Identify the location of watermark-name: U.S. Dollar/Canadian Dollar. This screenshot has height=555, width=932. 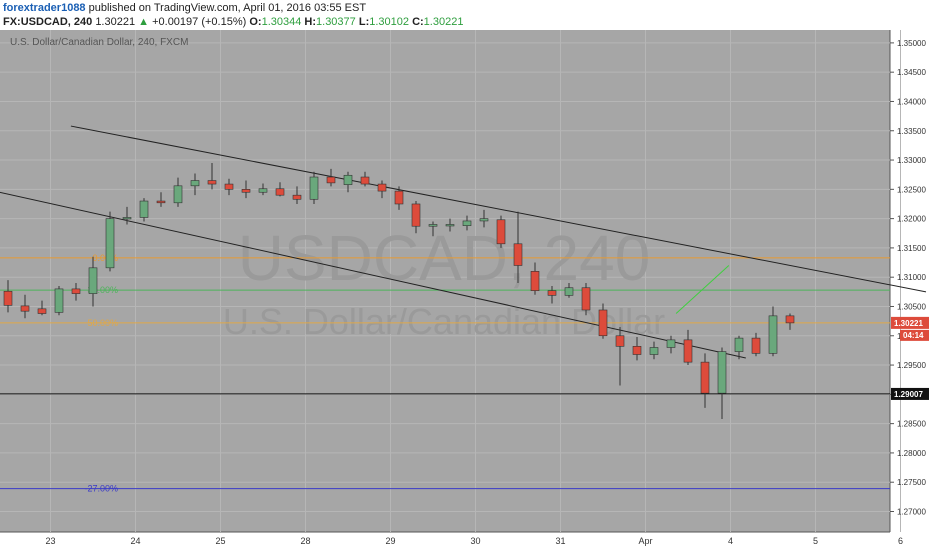
(444, 321).